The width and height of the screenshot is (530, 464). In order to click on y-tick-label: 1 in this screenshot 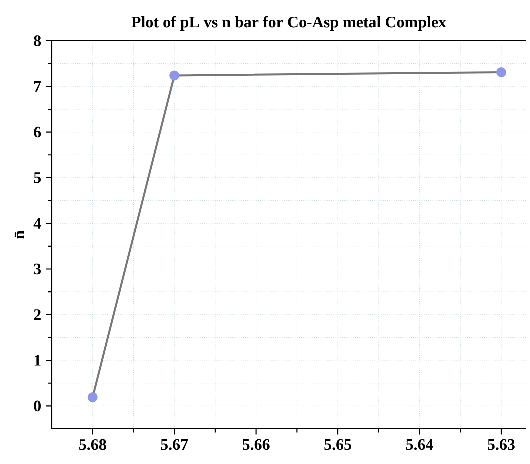, I will do `click(37, 360)`.